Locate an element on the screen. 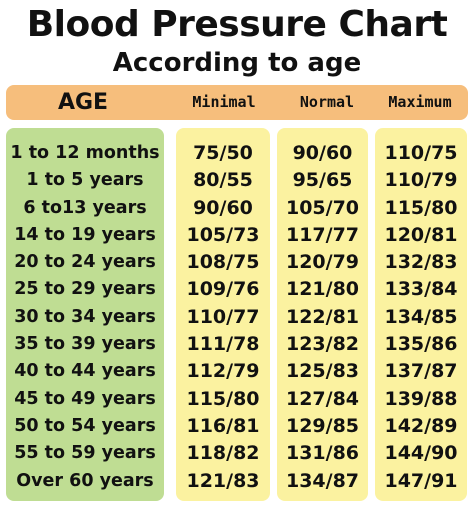 The width and height of the screenshot is (474, 509). cell-normal: 134/87 is located at coordinates (322, 480).